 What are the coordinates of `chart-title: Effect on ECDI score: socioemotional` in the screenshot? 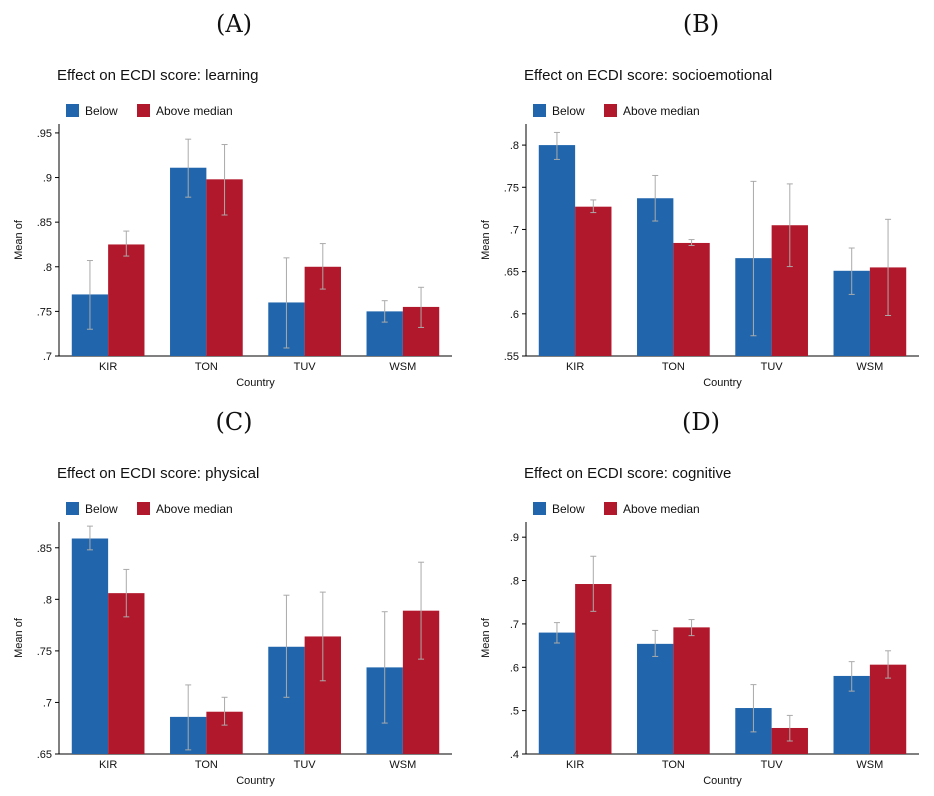 It's located at (648, 75).